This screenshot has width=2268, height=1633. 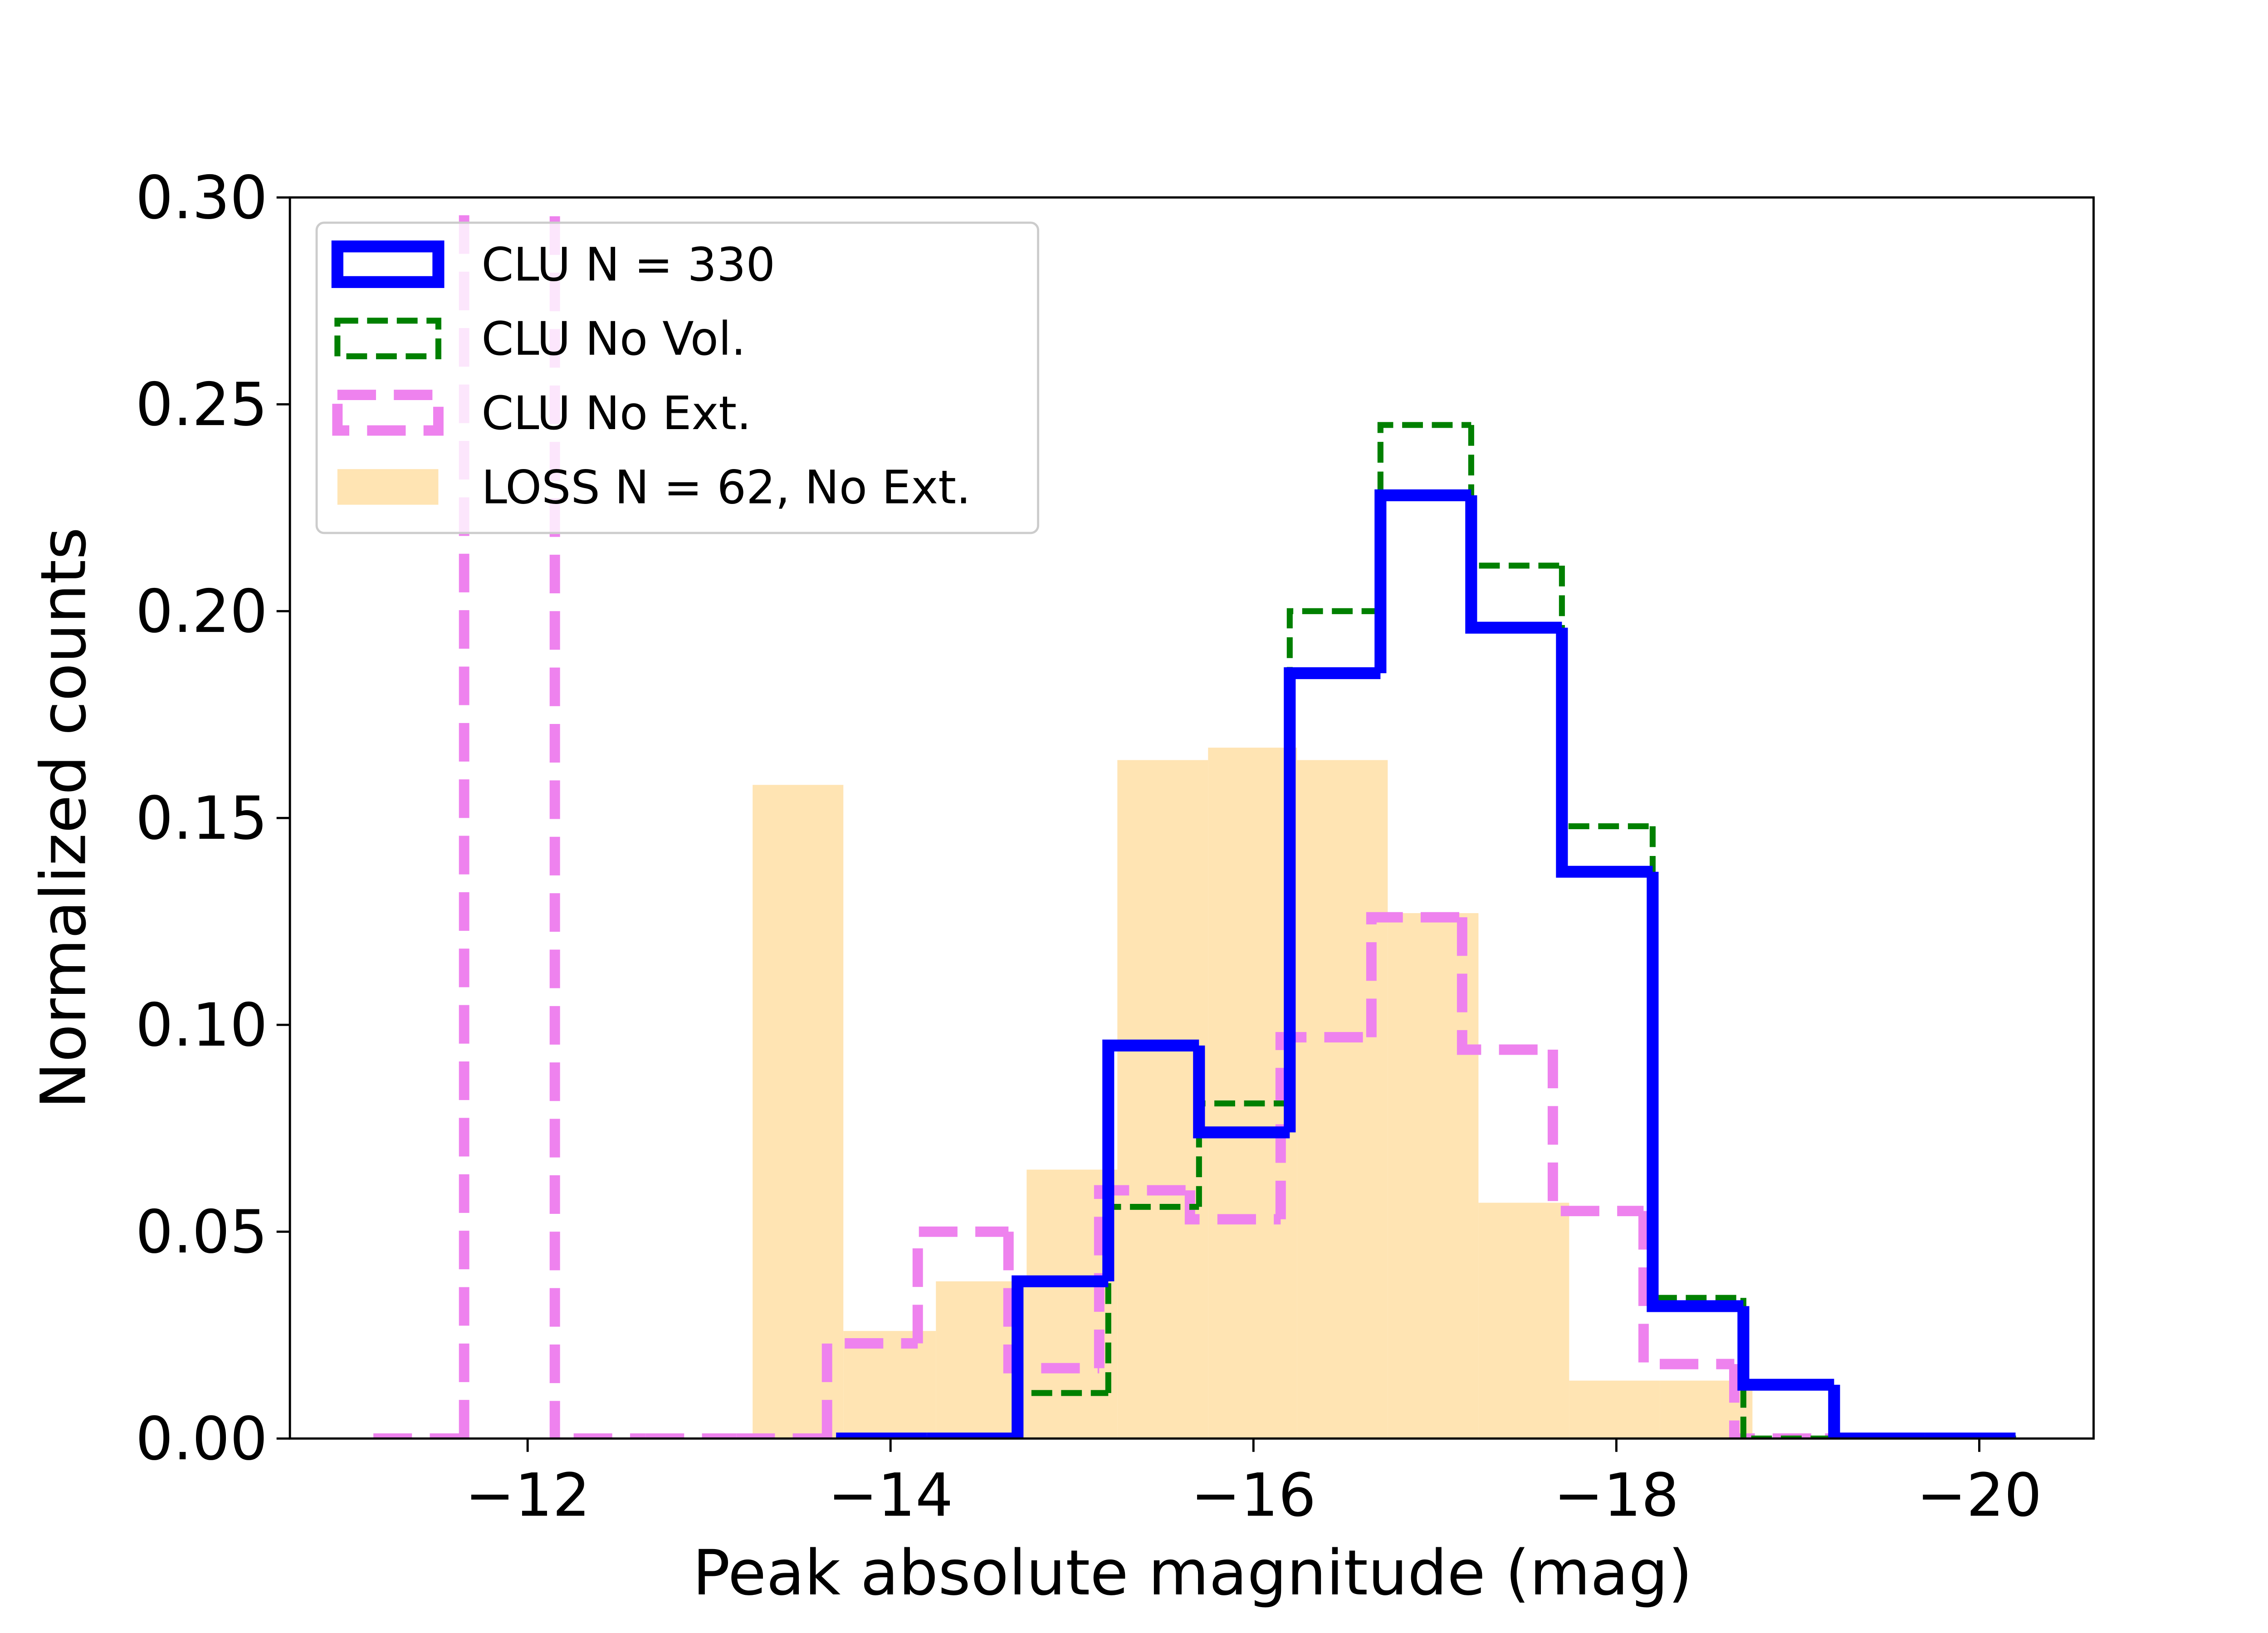 What do you see at coordinates (1193, 1573) in the screenshot?
I see `x-axis-label: Peak absolute magnitude (mag)` at bounding box center [1193, 1573].